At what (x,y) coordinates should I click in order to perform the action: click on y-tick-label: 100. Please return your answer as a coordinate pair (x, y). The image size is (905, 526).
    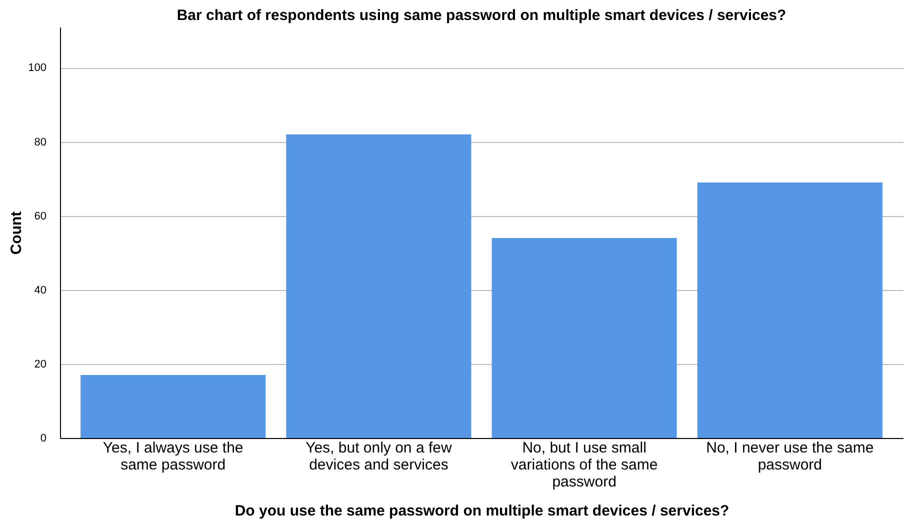
    Looking at the image, I should click on (37, 68).